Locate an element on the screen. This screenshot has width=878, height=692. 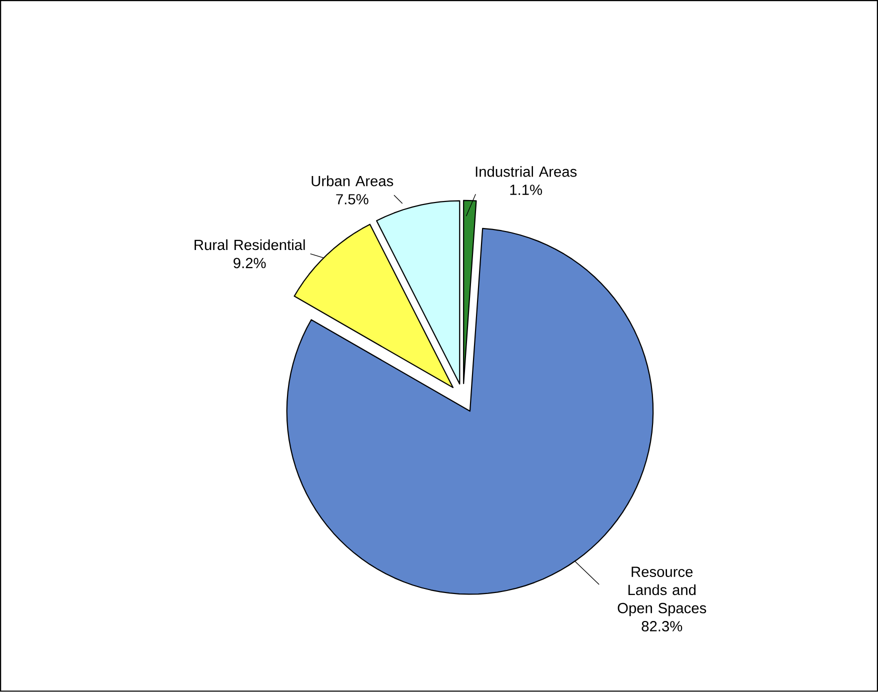
data-label: 9.2% is located at coordinates (250, 263).